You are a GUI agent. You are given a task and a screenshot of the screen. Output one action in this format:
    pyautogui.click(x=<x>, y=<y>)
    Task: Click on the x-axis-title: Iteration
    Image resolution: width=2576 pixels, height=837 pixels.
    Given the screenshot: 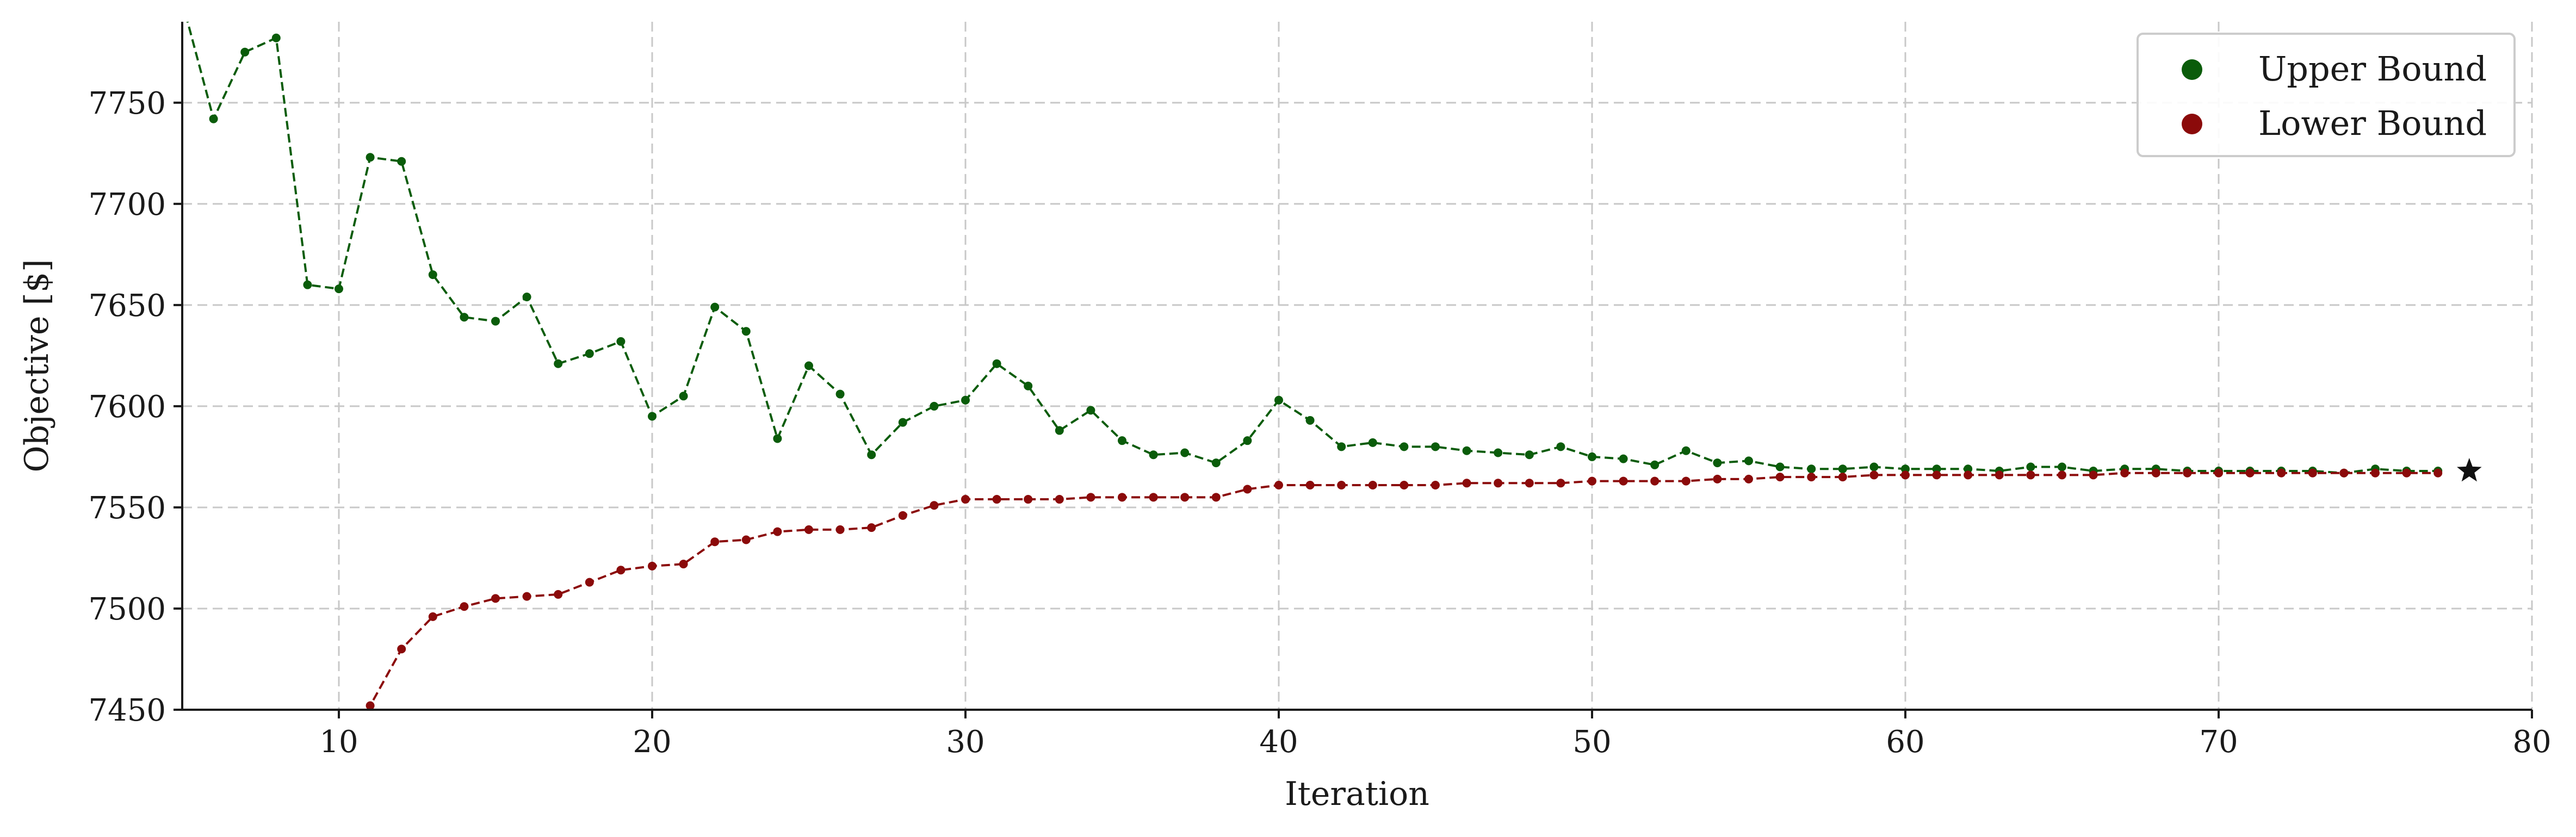 What is the action you would take?
    pyautogui.click(x=1357, y=794)
    